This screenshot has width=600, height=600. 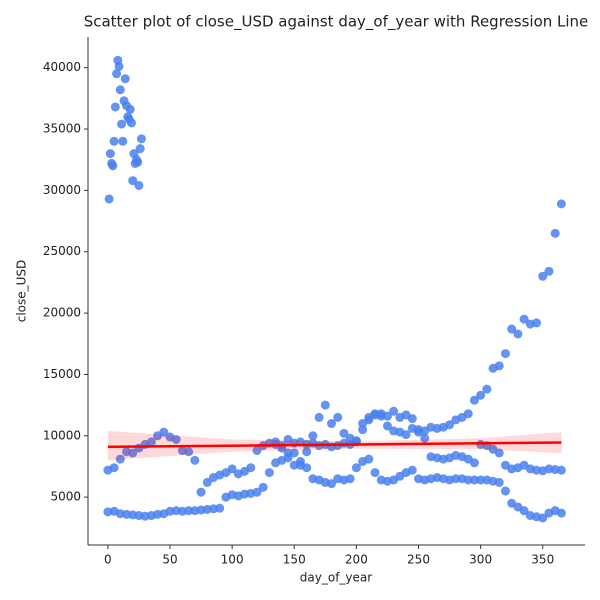 I want to click on y-tick-label: 40000, so click(x=62, y=67).